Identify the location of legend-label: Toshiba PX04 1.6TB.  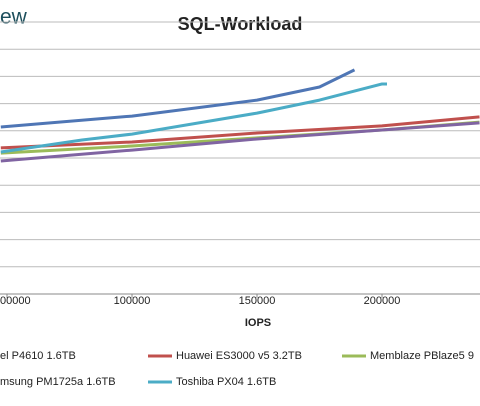
(226, 382).